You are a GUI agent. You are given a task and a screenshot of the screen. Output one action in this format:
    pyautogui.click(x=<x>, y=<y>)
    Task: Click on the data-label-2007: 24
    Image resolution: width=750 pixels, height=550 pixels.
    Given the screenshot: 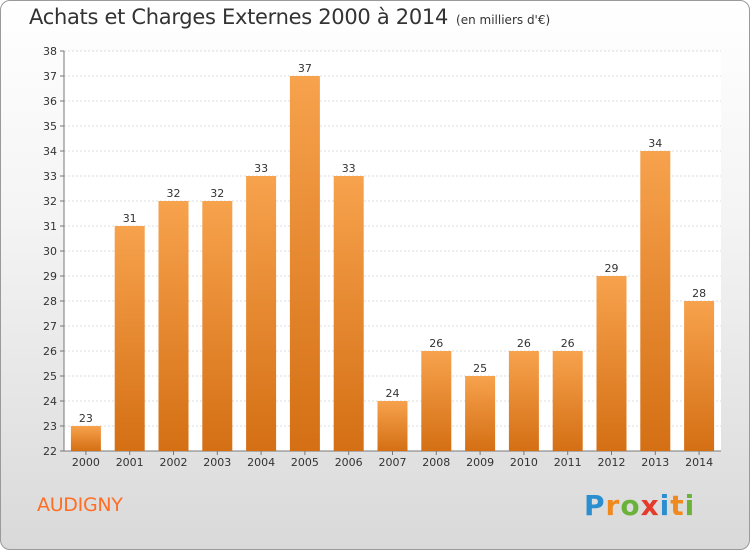 What is the action you would take?
    pyautogui.click(x=393, y=393)
    